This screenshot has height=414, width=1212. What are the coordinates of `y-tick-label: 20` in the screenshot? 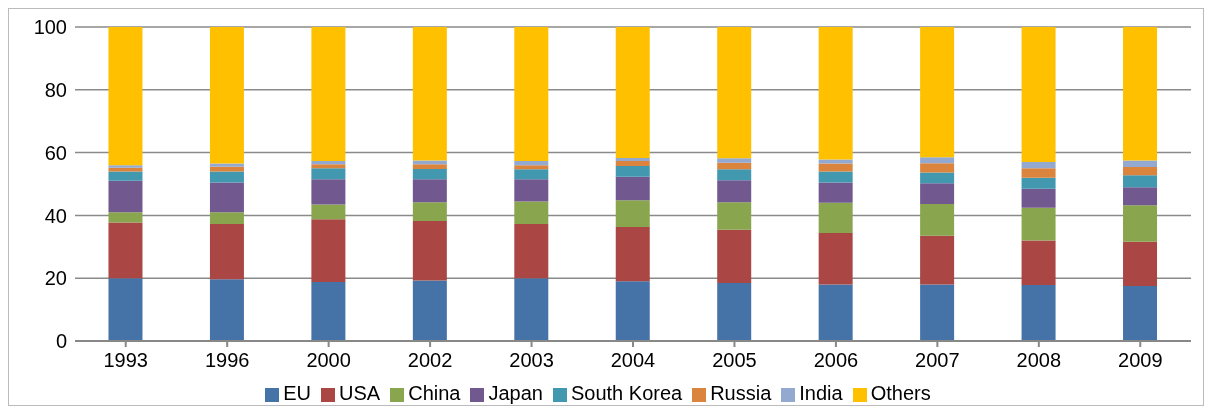 It's located at (55, 278).